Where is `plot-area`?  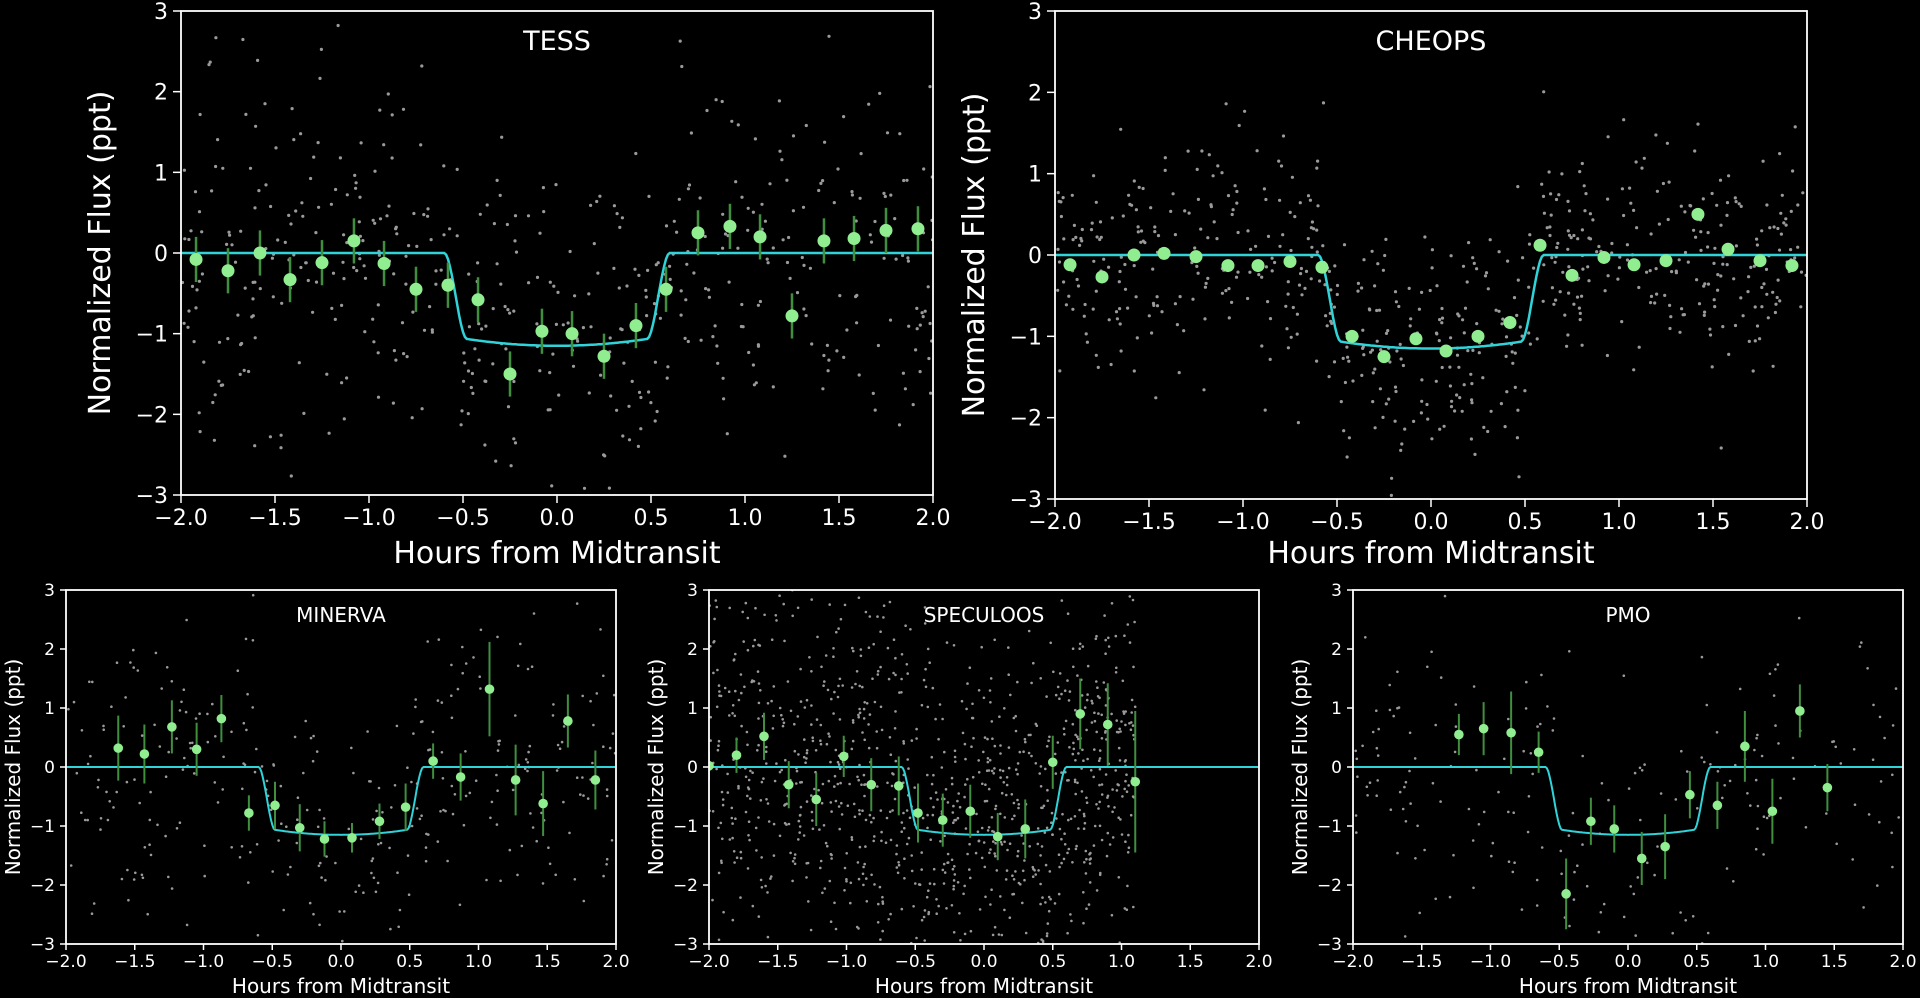 plot-area is located at coordinates (984, 767).